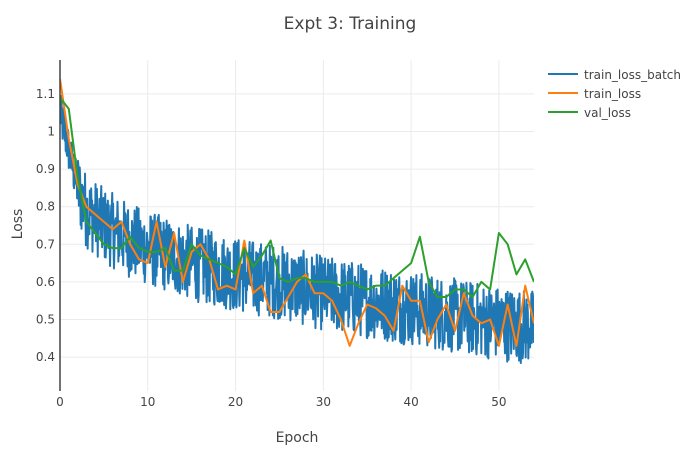 The height and width of the screenshot is (454, 700). Describe the element at coordinates (45, 282) in the screenshot. I see `y-tick-label: 0.6` at that location.